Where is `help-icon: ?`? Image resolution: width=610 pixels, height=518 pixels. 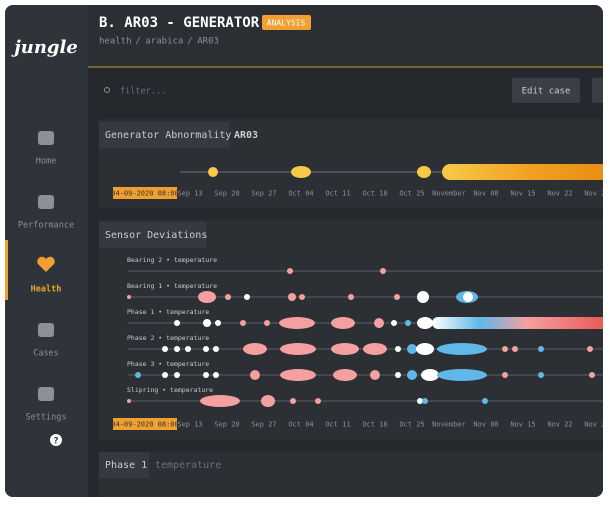
help-icon: ? is located at coordinates (55, 442).